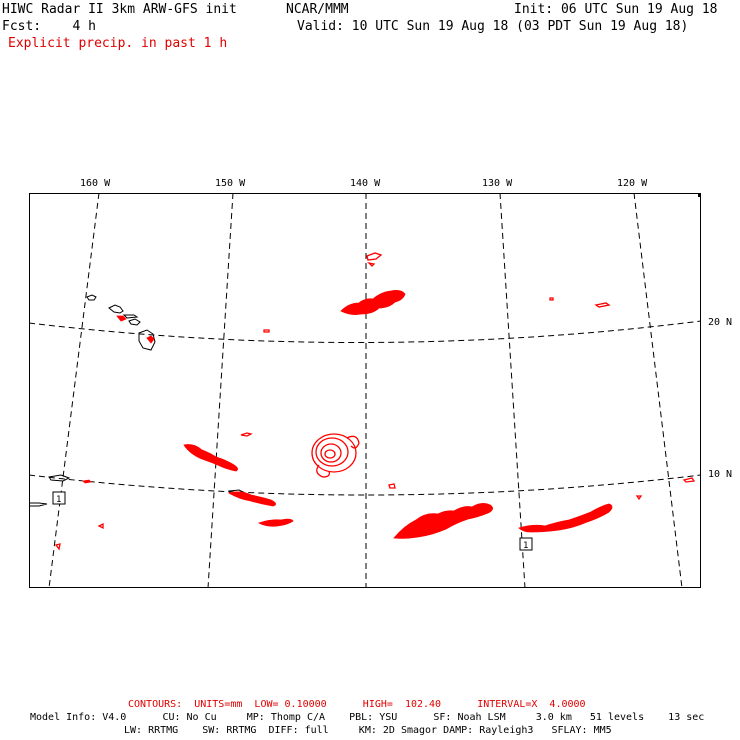  Describe the element at coordinates (497, 183) in the screenshot. I see `lon-label-130w: 130 W` at that location.